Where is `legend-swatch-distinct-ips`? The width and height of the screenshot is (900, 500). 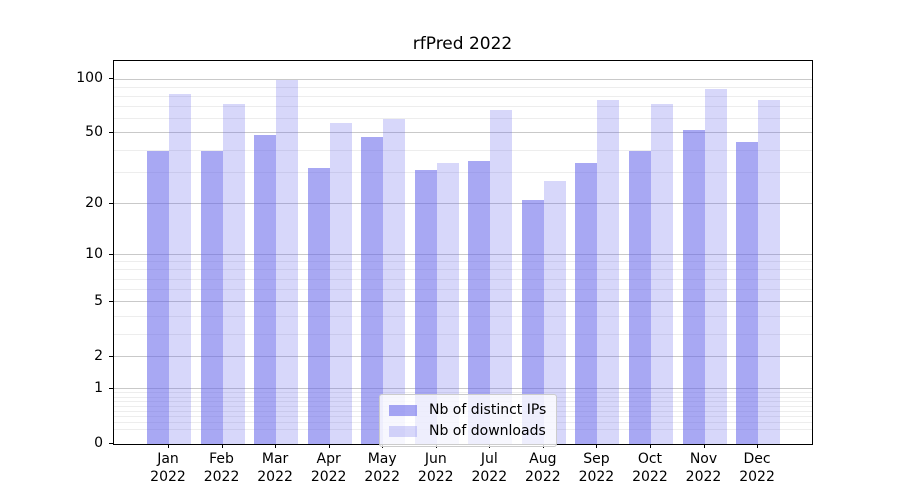
legend-swatch-distinct-ips is located at coordinates (403, 410).